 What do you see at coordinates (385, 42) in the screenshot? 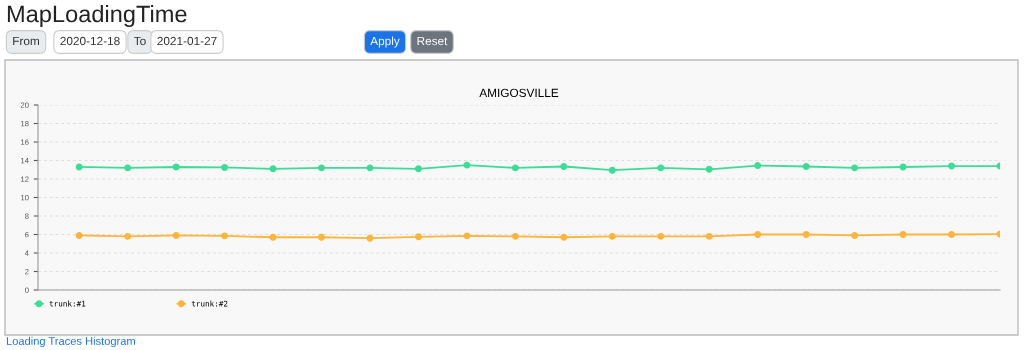
I see `text: Apply` at bounding box center [385, 42].